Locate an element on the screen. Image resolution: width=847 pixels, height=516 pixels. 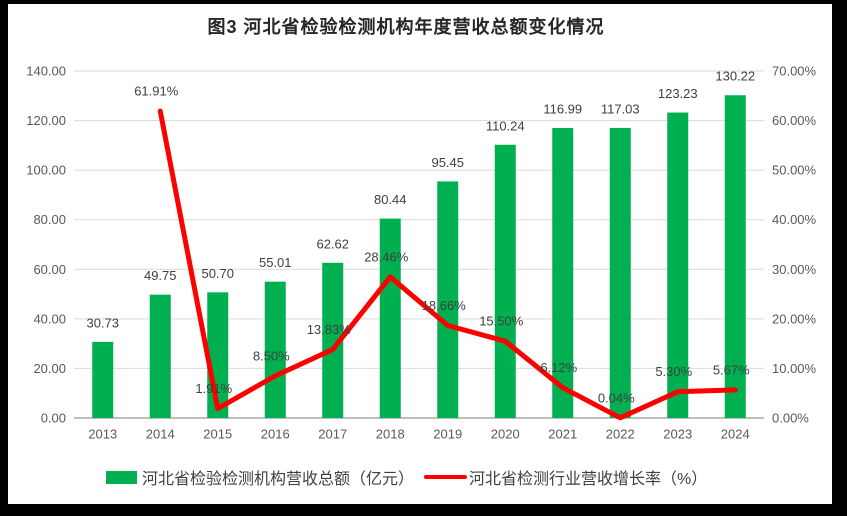
line-data-label-2015: 1.91% is located at coordinates (213, 388).